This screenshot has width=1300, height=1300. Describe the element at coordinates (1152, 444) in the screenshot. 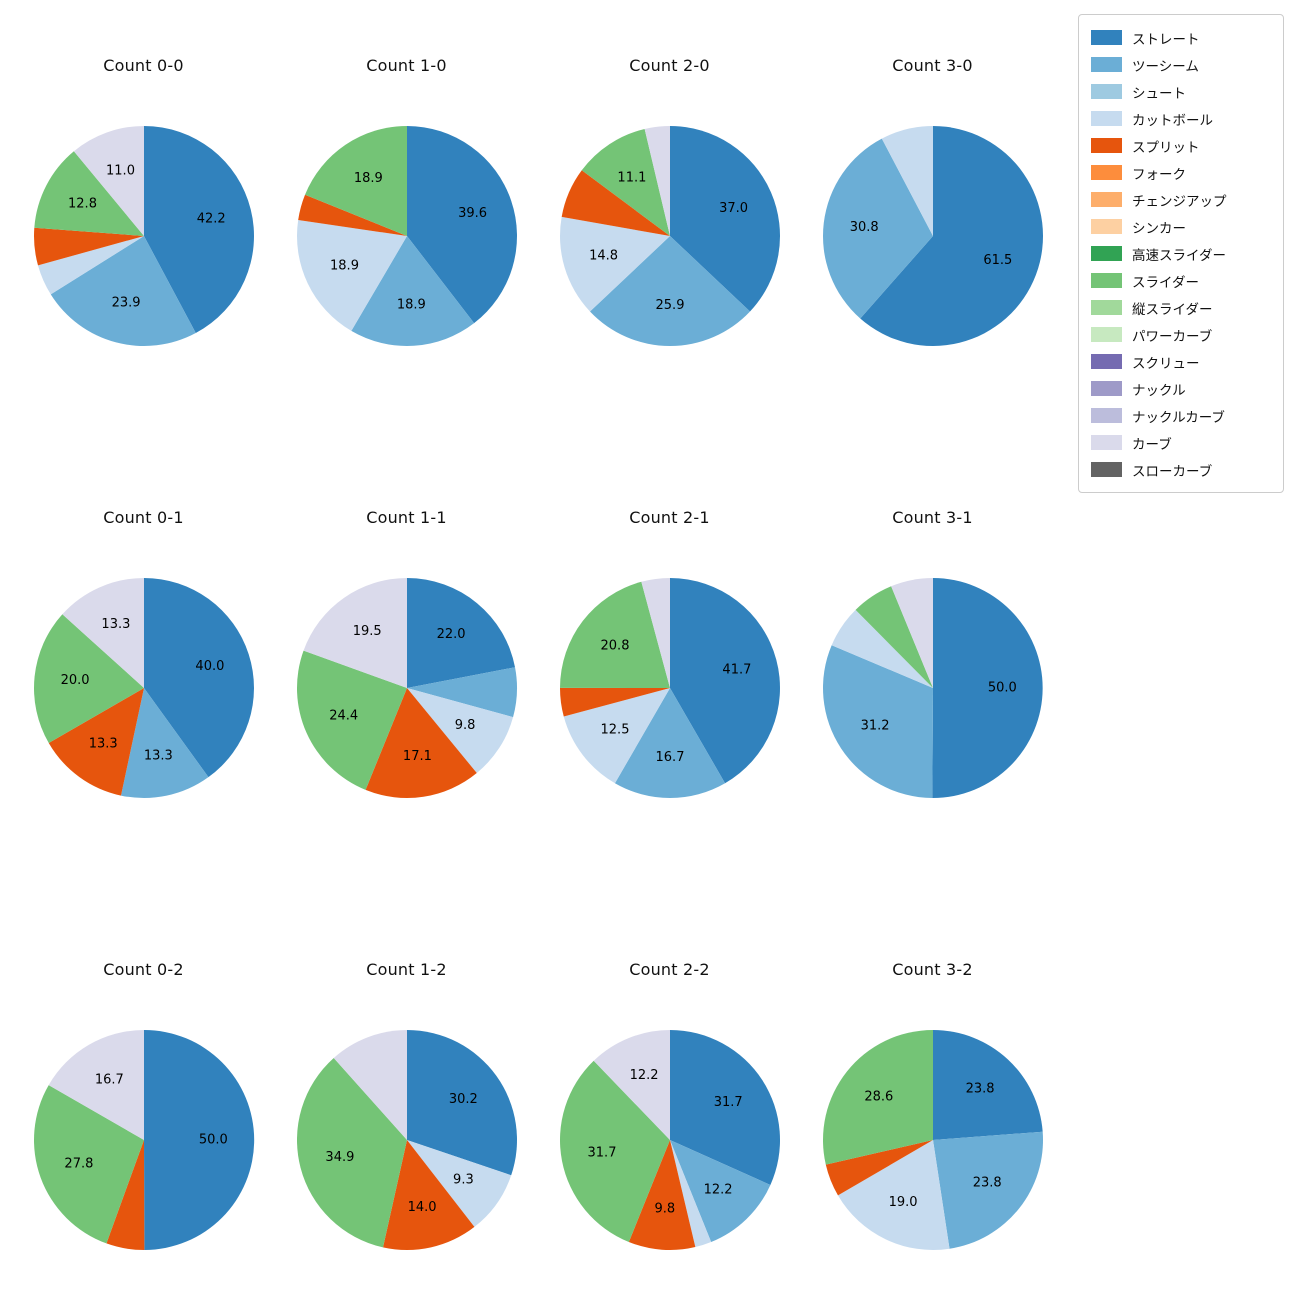

I see `legend-item-label: カーブ` at that location.